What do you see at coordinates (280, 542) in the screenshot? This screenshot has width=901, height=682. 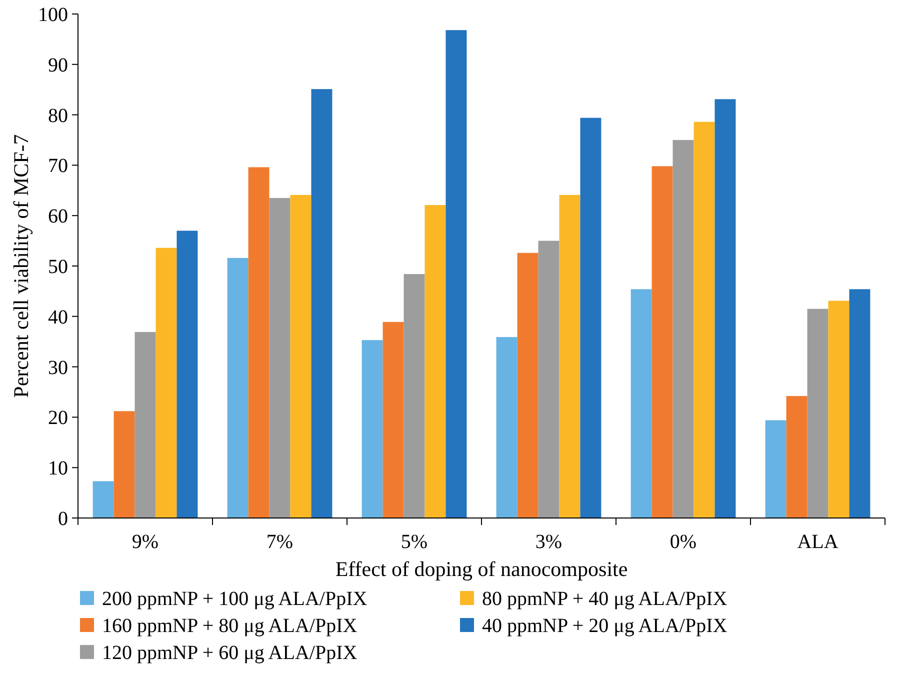 I see `x-tick-label: 7%` at bounding box center [280, 542].